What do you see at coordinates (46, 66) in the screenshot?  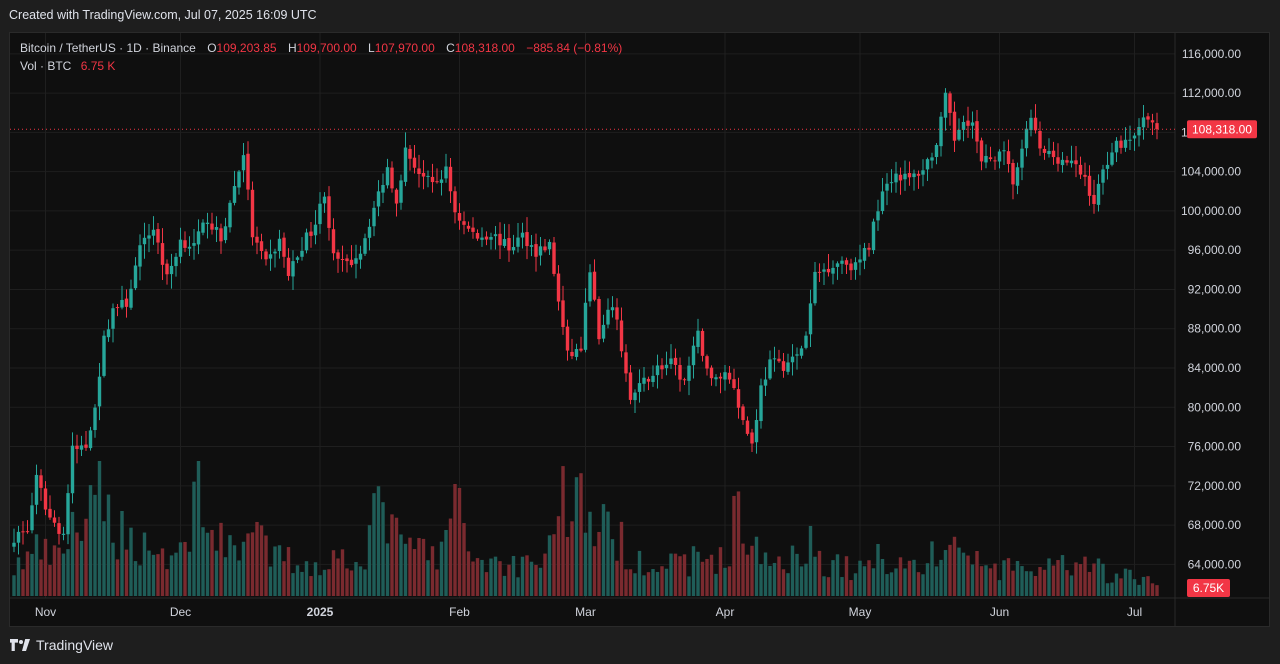 I see `volume-label: Vol · BTC` at bounding box center [46, 66].